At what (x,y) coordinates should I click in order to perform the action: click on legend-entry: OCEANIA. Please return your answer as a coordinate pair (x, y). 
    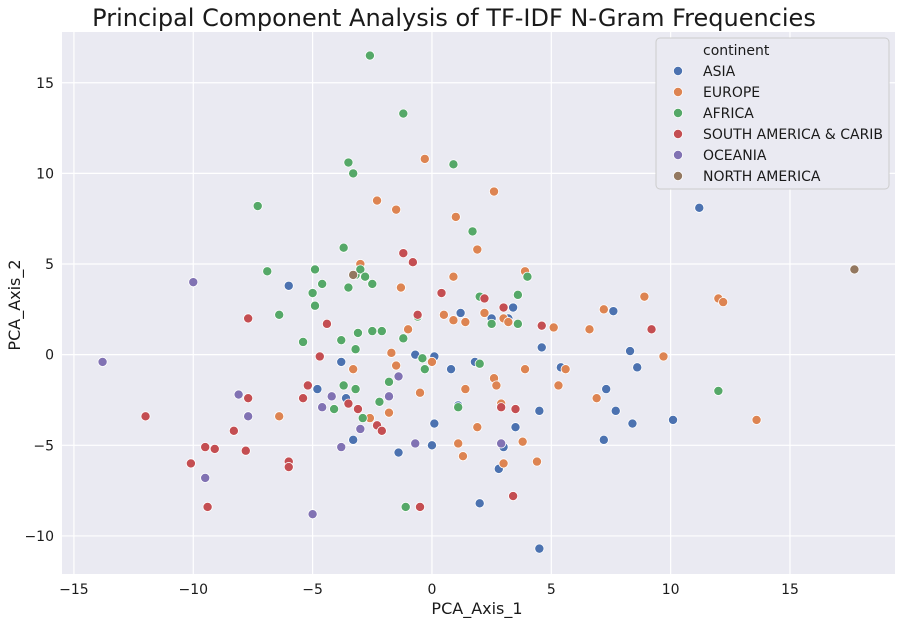
    Looking at the image, I should click on (735, 156).